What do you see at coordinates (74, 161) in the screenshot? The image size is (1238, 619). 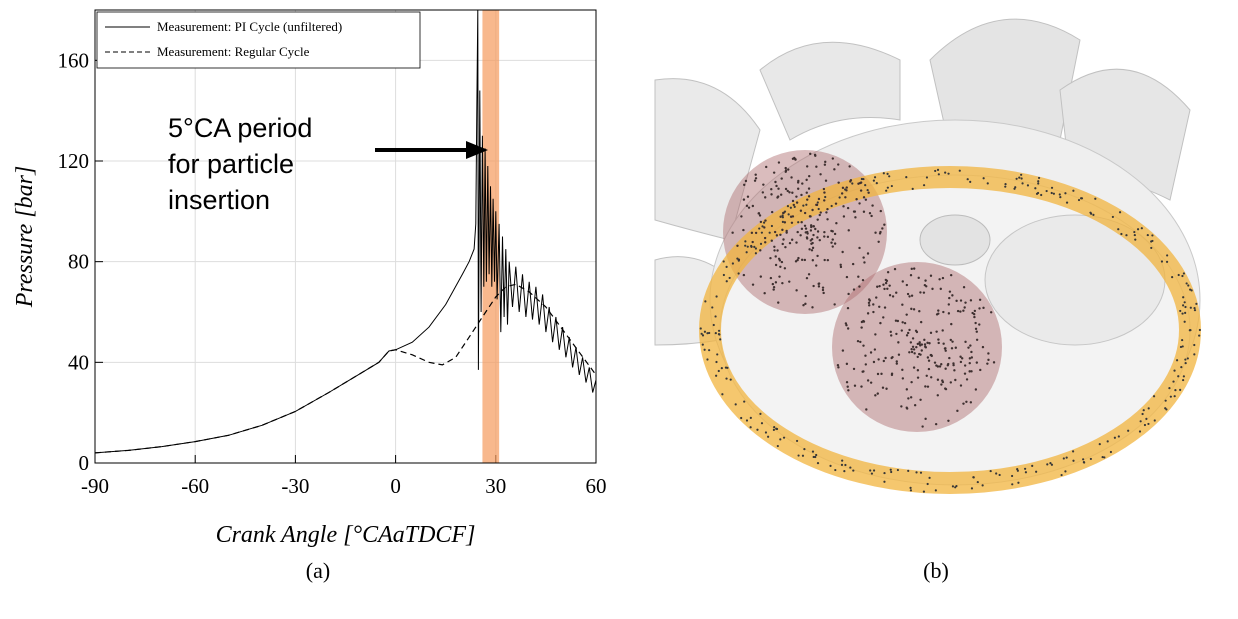 I see `y-tick-label: 120` at bounding box center [74, 161].